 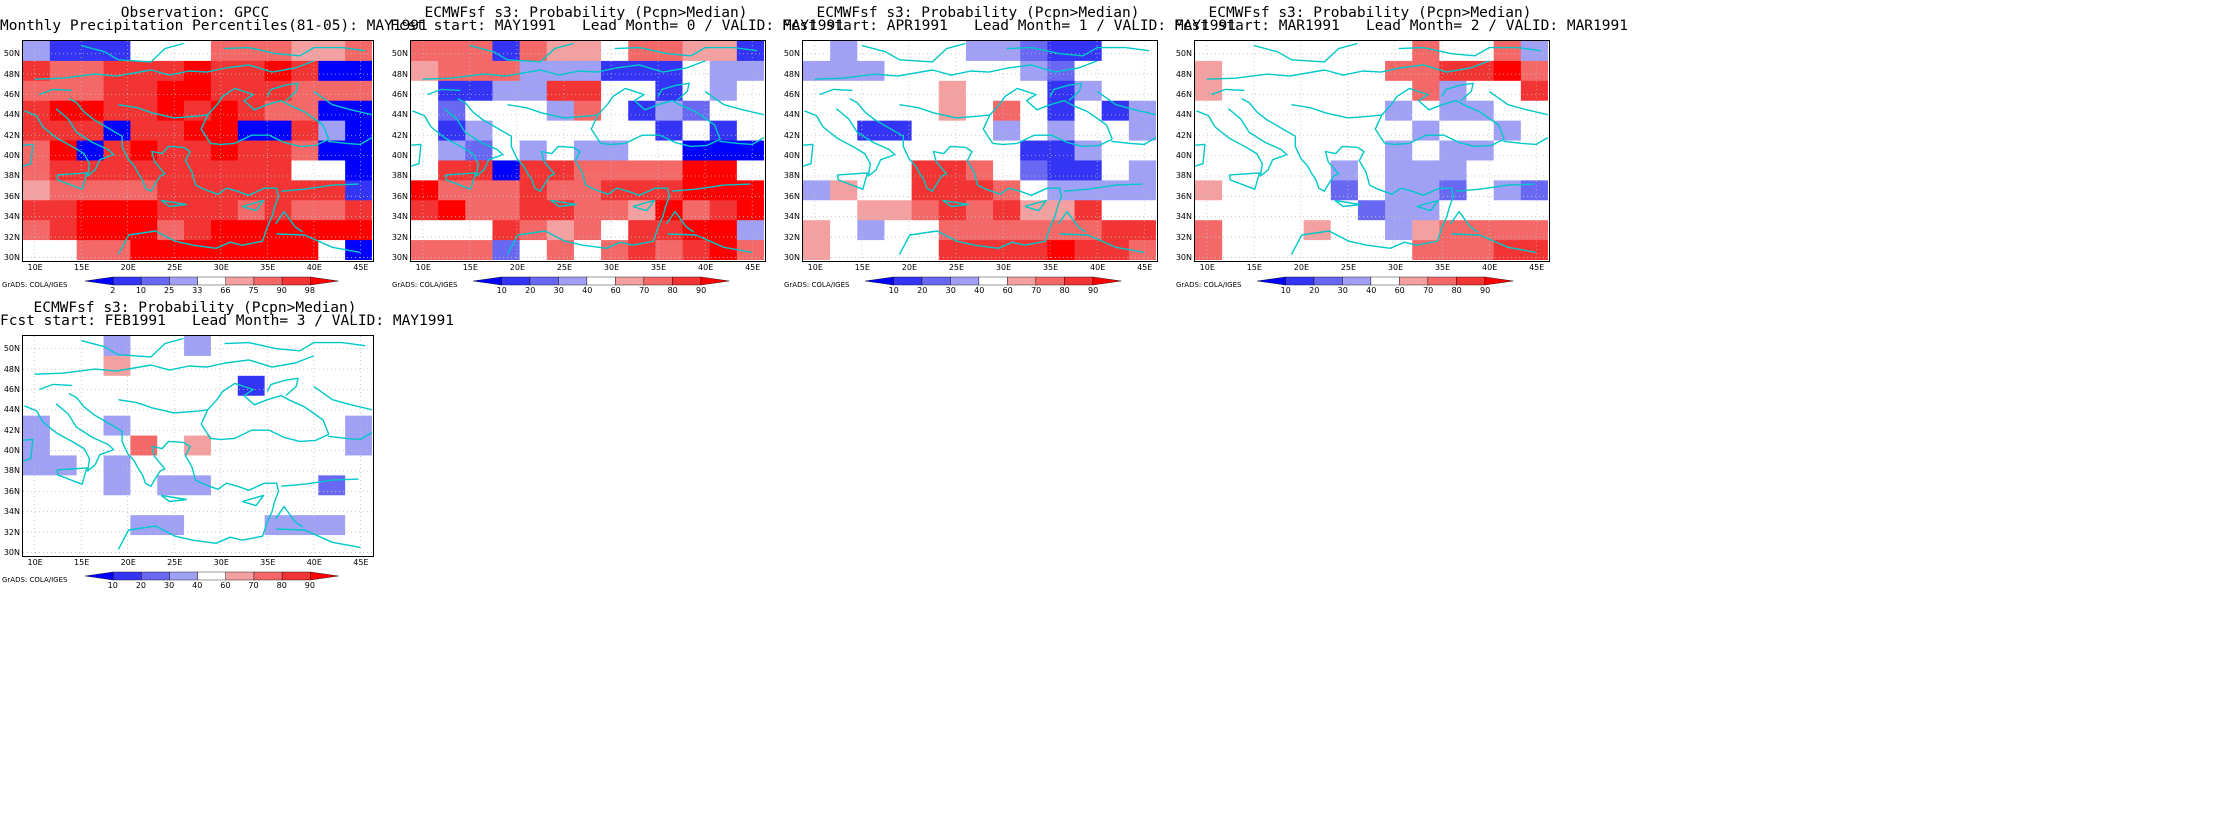 What do you see at coordinates (1490, 267) in the screenshot?
I see `x-tick-label: 40E` at bounding box center [1490, 267].